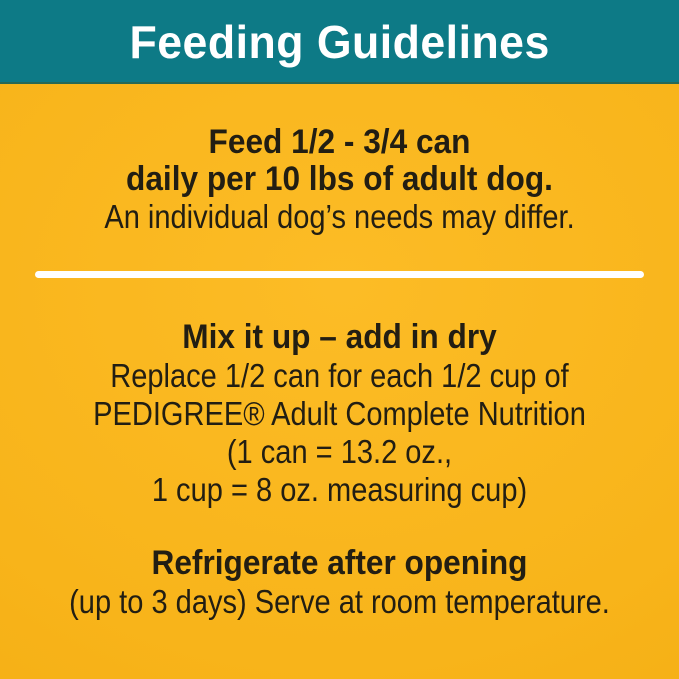 The height and width of the screenshot is (679, 679). What do you see at coordinates (339, 563) in the screenshot?
I see `storage-heading: Refrigerate after opening` at bounding box center [339, 563].